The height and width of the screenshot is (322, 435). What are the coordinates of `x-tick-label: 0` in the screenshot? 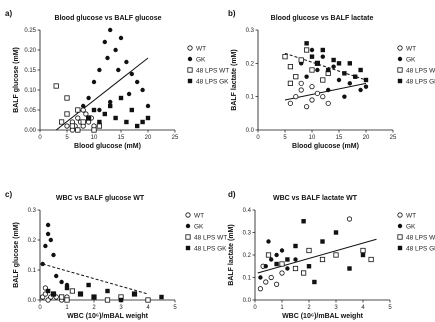 It's located at (40, 308).